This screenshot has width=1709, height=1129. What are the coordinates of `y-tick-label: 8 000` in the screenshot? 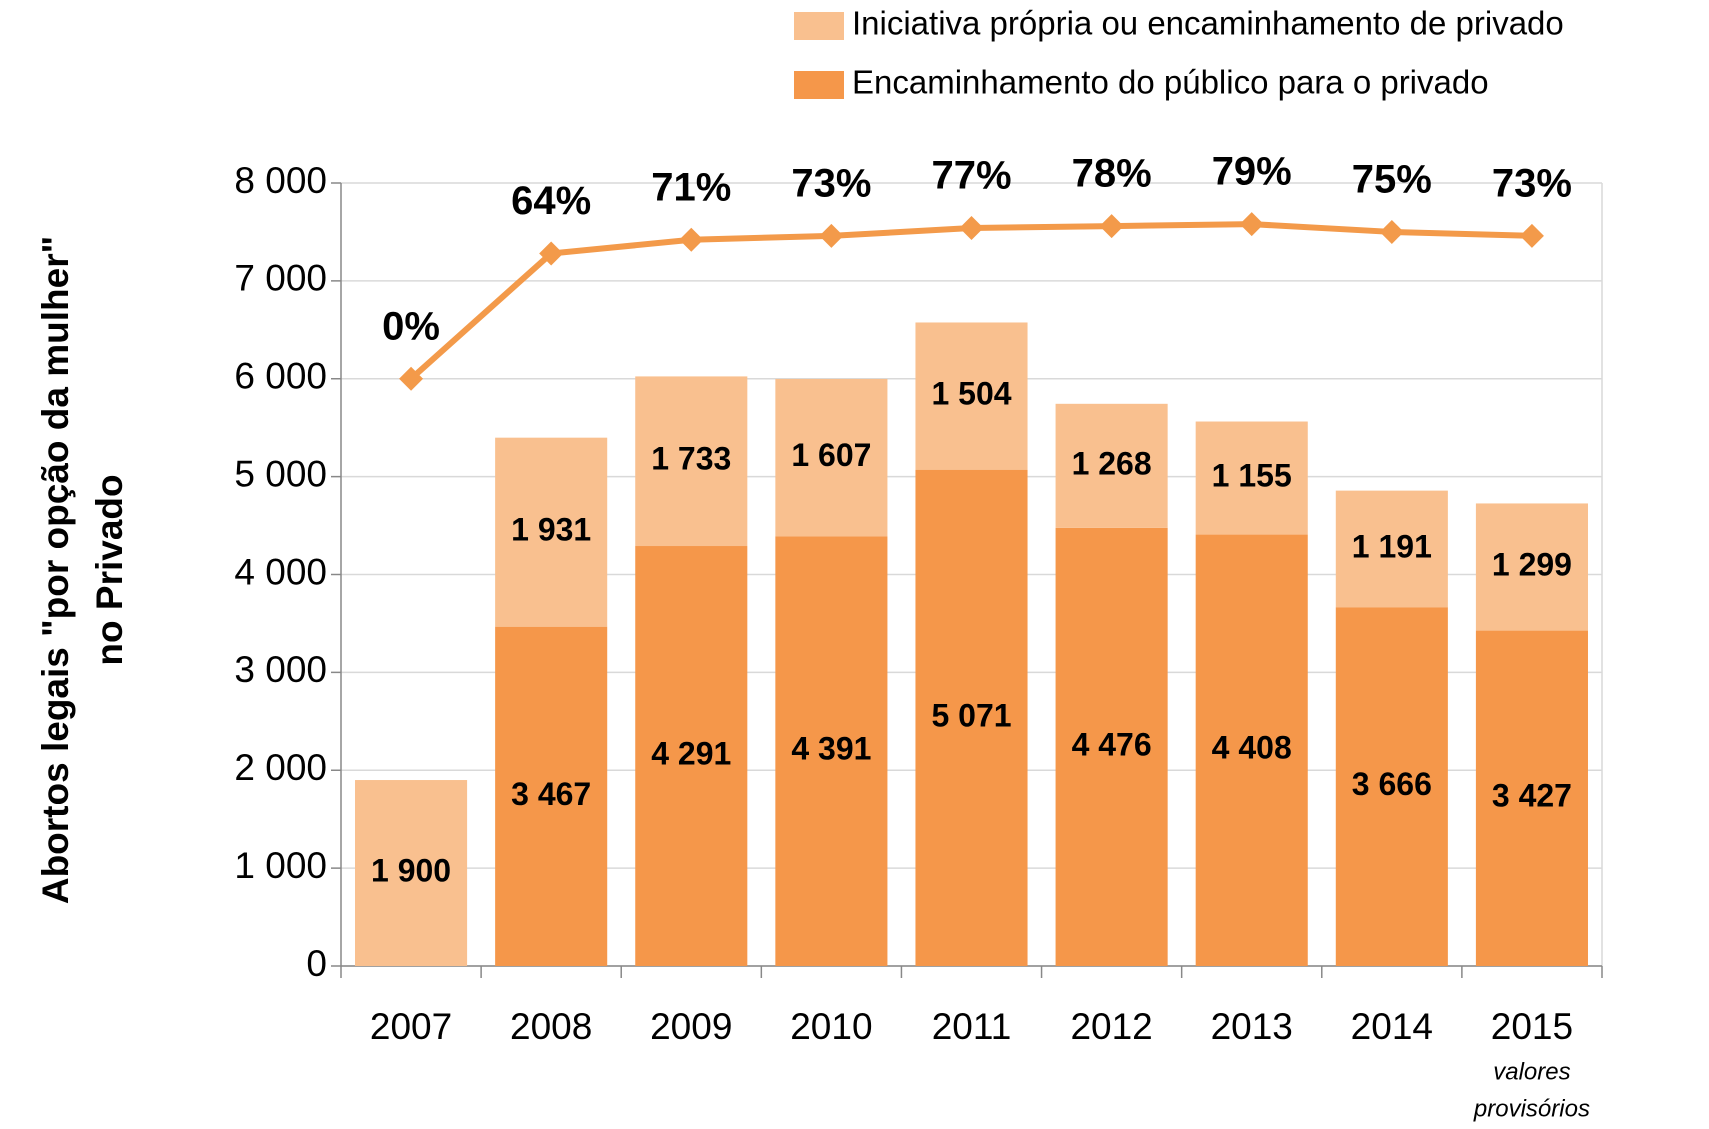 It's located at (280, 180).